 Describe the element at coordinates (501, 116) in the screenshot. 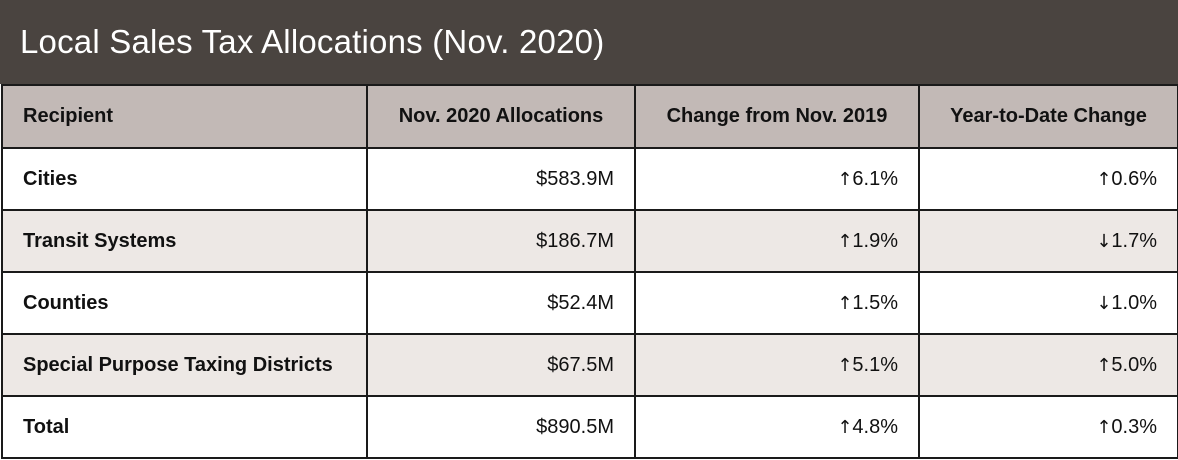

I see `column-header-allocations: Nov. 2020 Allocations` at that location.